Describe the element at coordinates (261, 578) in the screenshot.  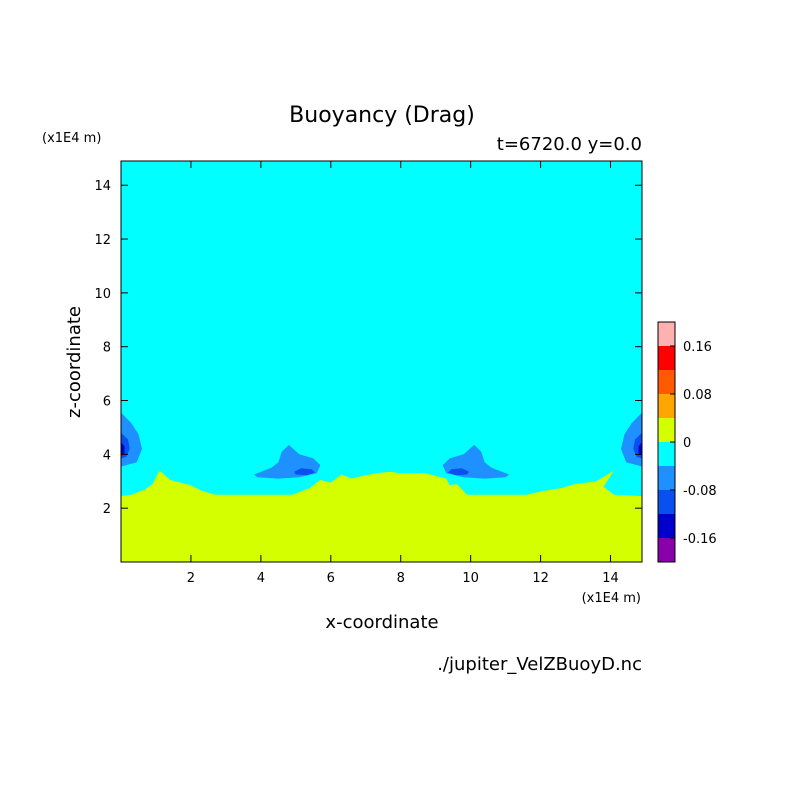
I see `x-tick-label: 4` at that location.